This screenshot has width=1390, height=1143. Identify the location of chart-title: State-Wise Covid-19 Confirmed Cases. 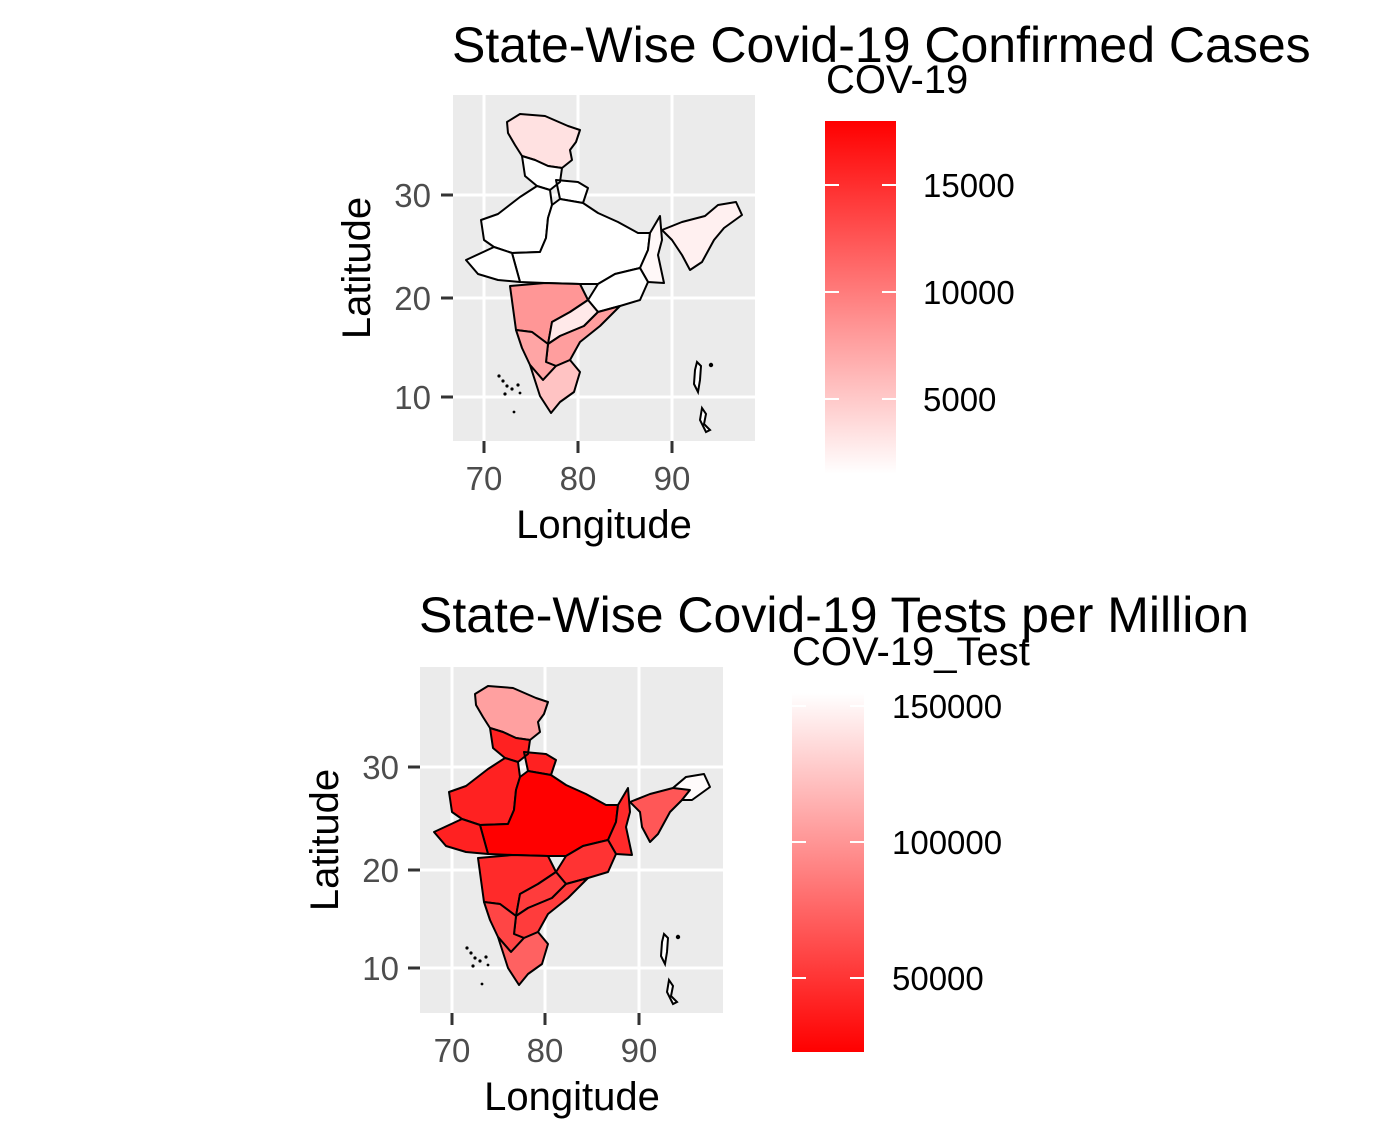
(881, 45).